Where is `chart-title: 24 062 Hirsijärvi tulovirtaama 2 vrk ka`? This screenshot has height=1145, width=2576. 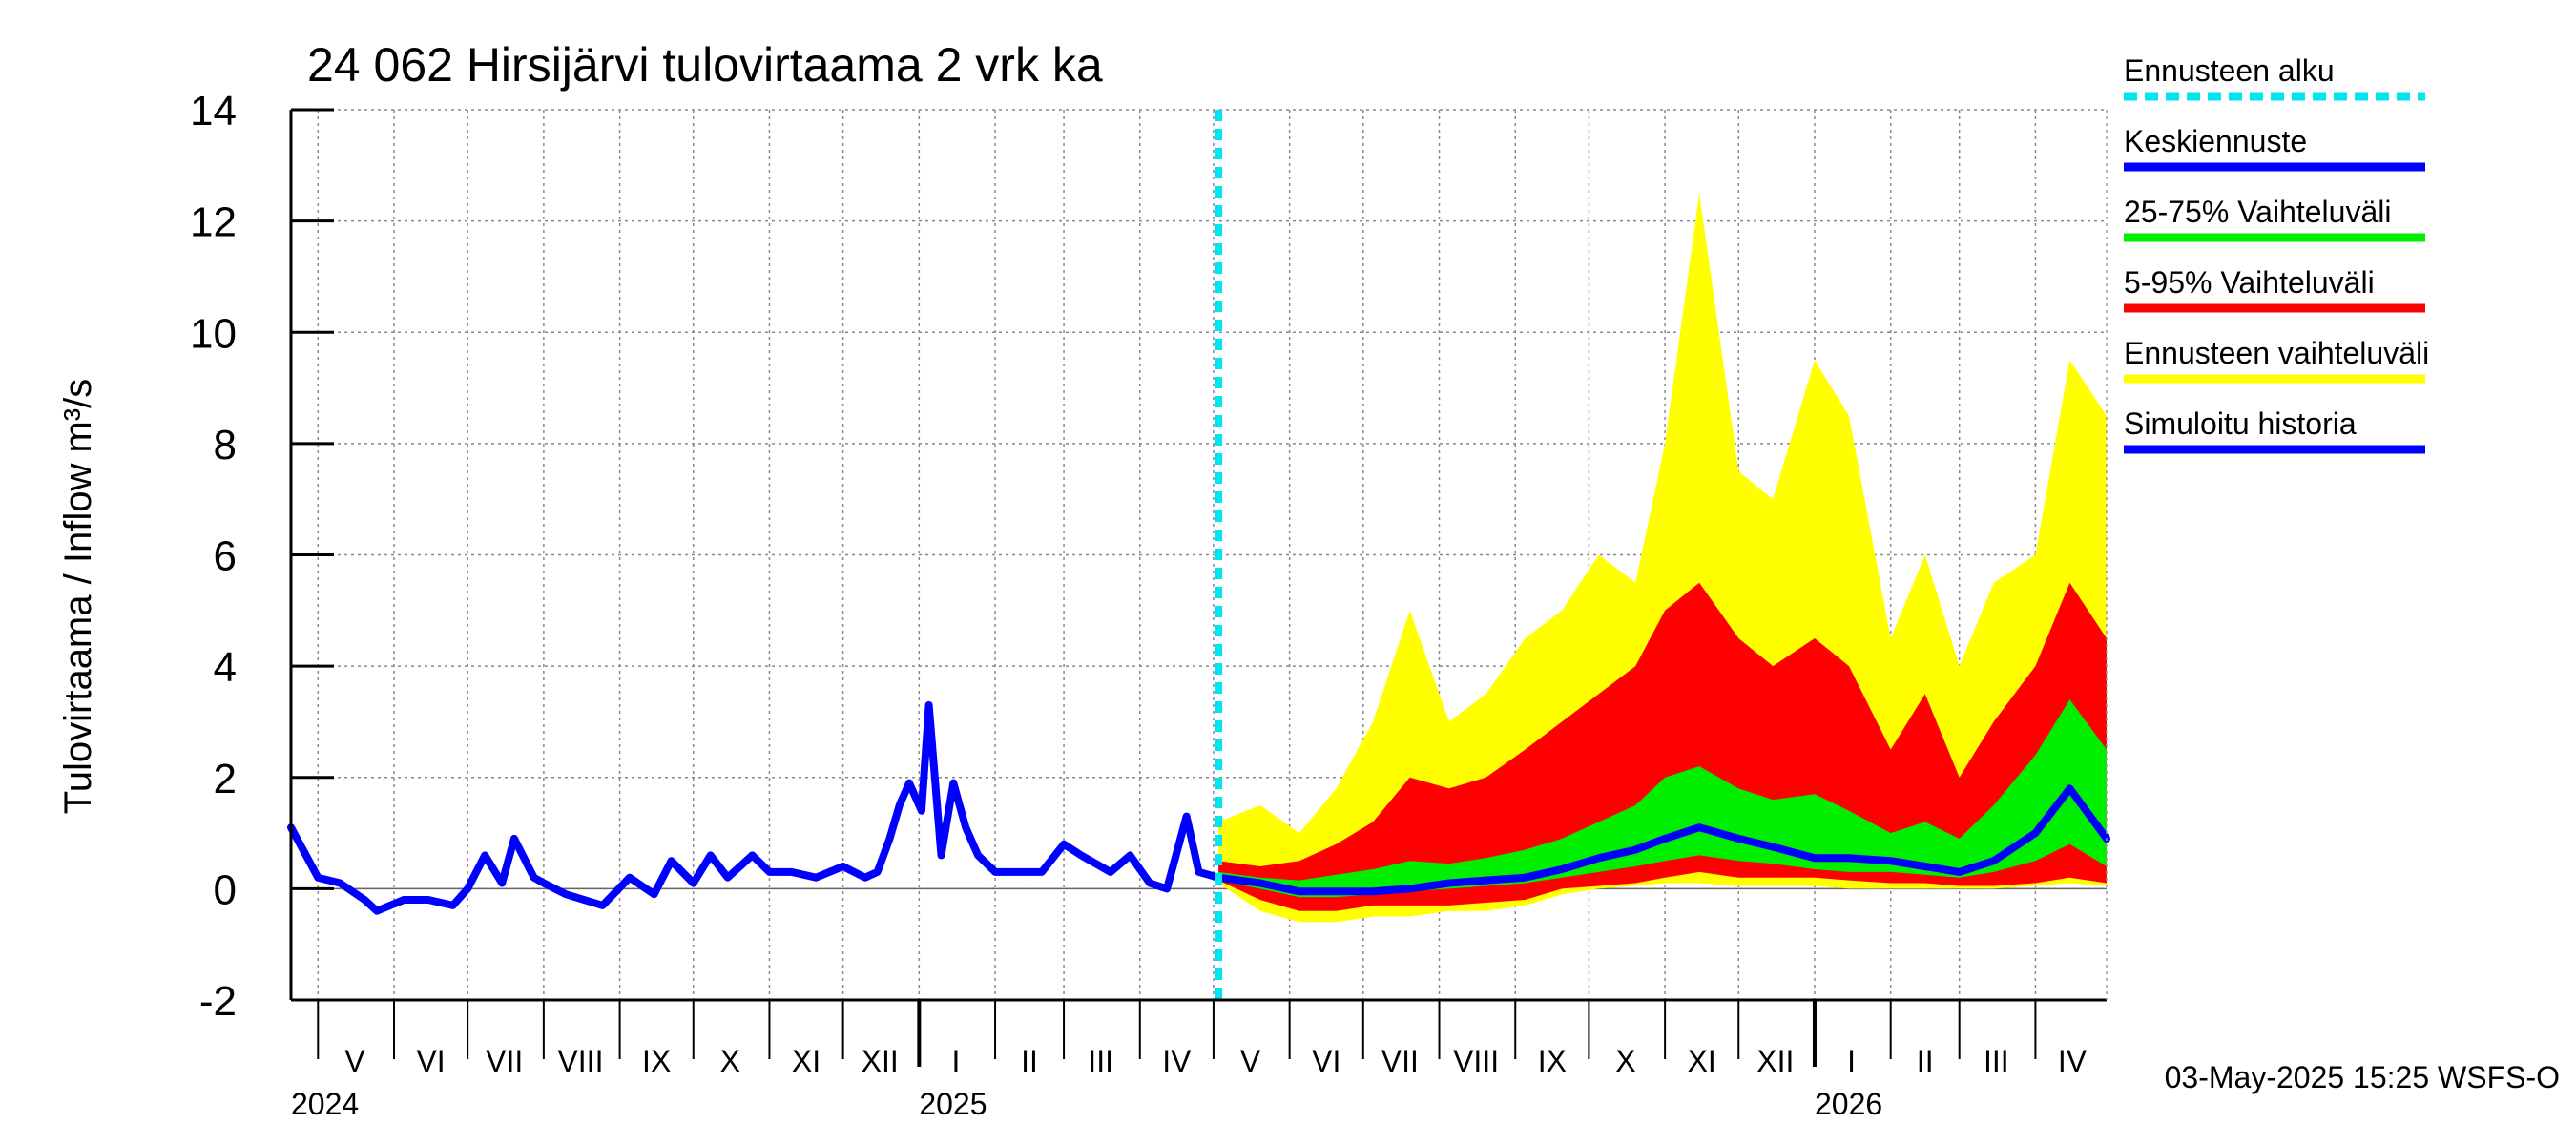
chart-title: 24 062 Hirsijärvi tulovirtaama 2 vrk ka is located at coordinates (705, 65).